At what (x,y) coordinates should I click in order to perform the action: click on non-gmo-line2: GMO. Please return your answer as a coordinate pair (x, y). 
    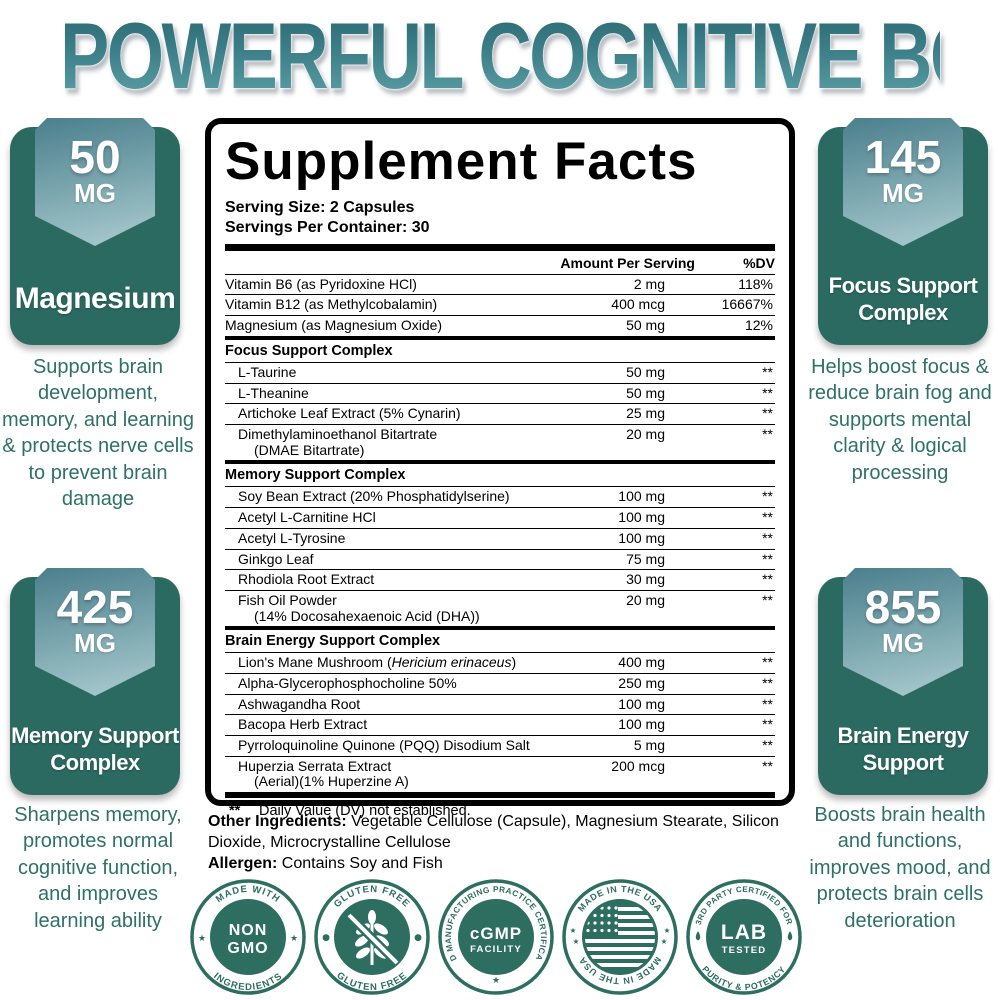
    Looking at the image, I should click on (247, 948).